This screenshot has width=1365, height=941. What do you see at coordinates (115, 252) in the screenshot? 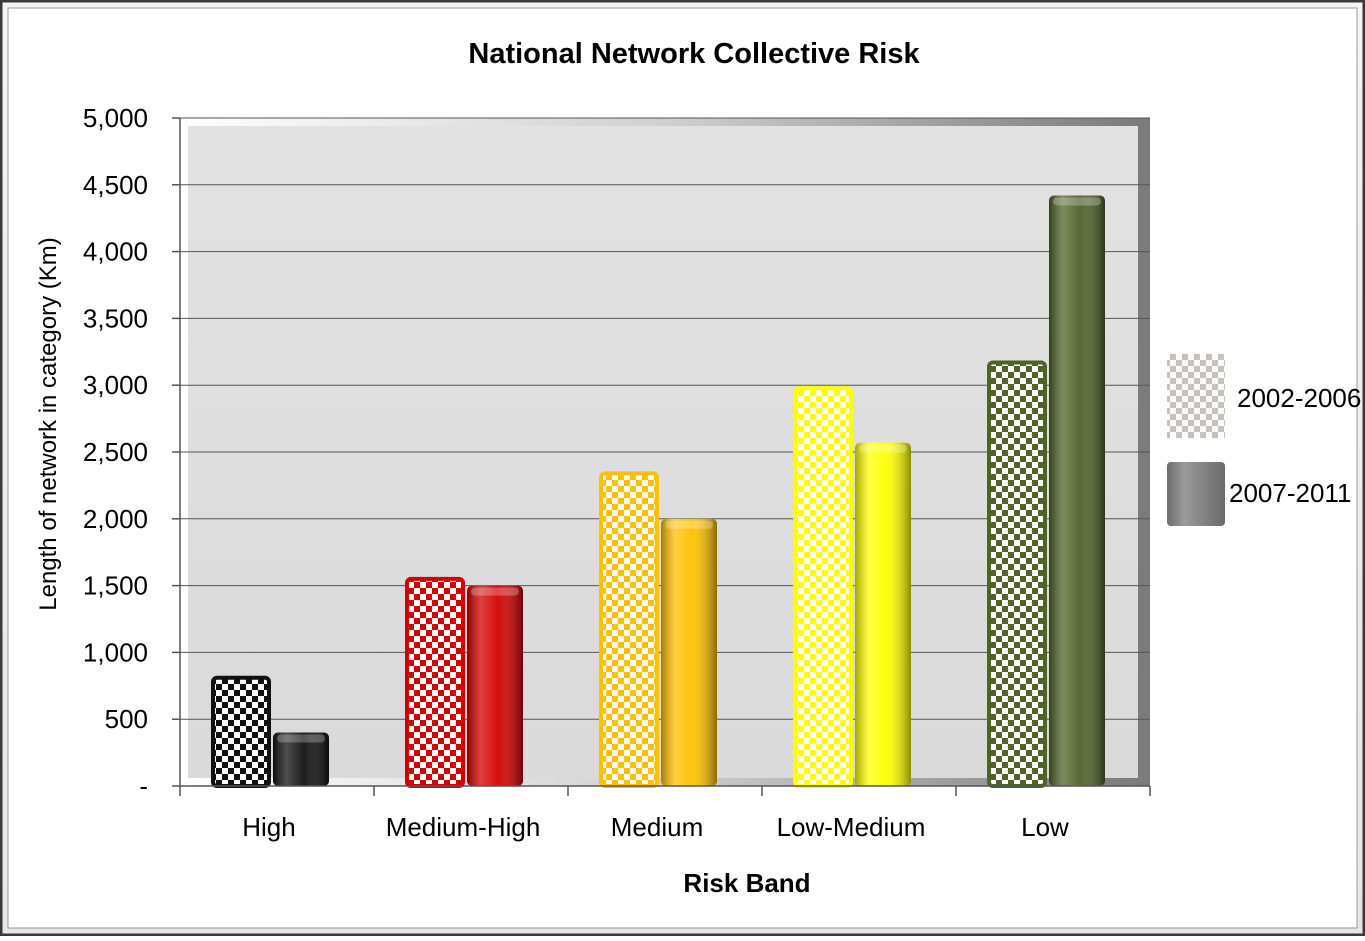
I see `y-tick-label: 4,000` at bounding box center [115, 252].